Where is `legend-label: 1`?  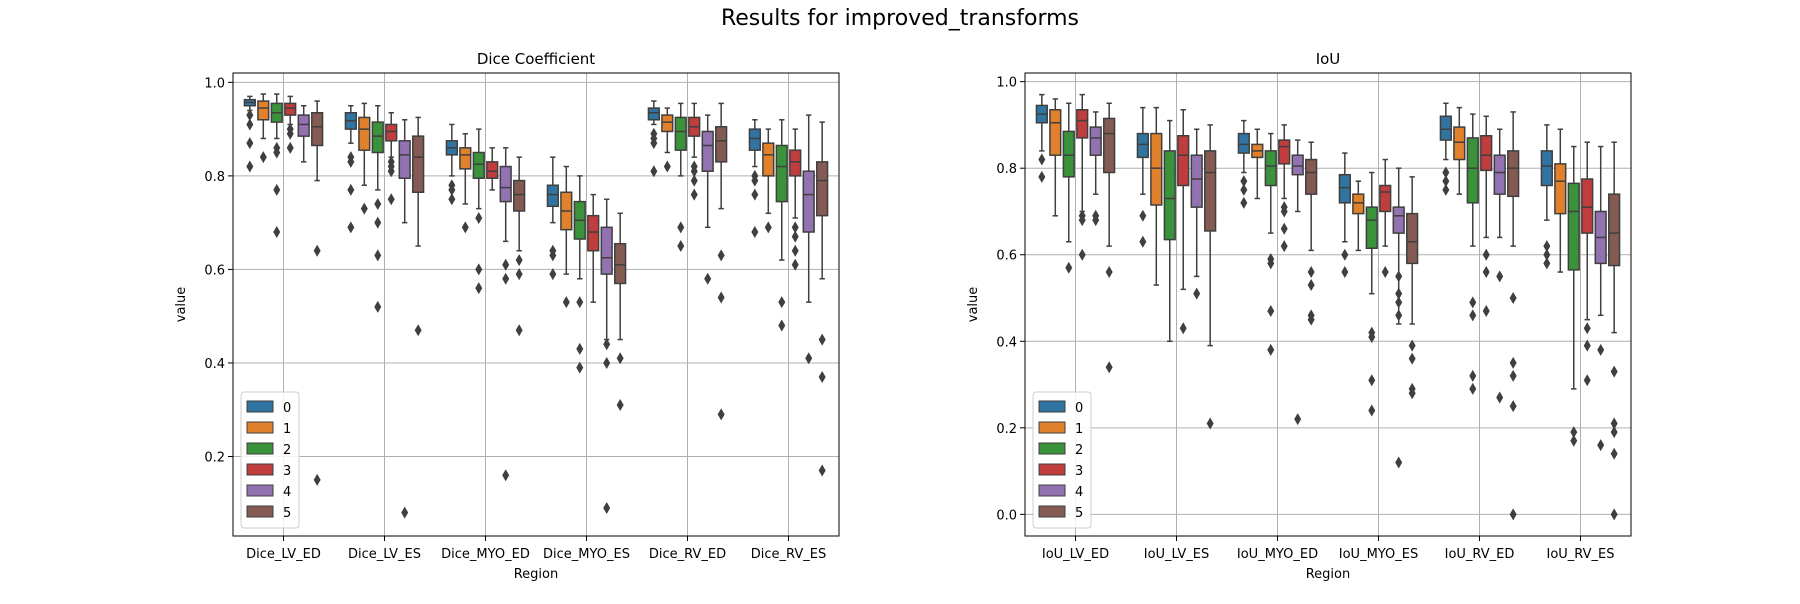
legend-label: 1 is located at coordinates (287, 429).